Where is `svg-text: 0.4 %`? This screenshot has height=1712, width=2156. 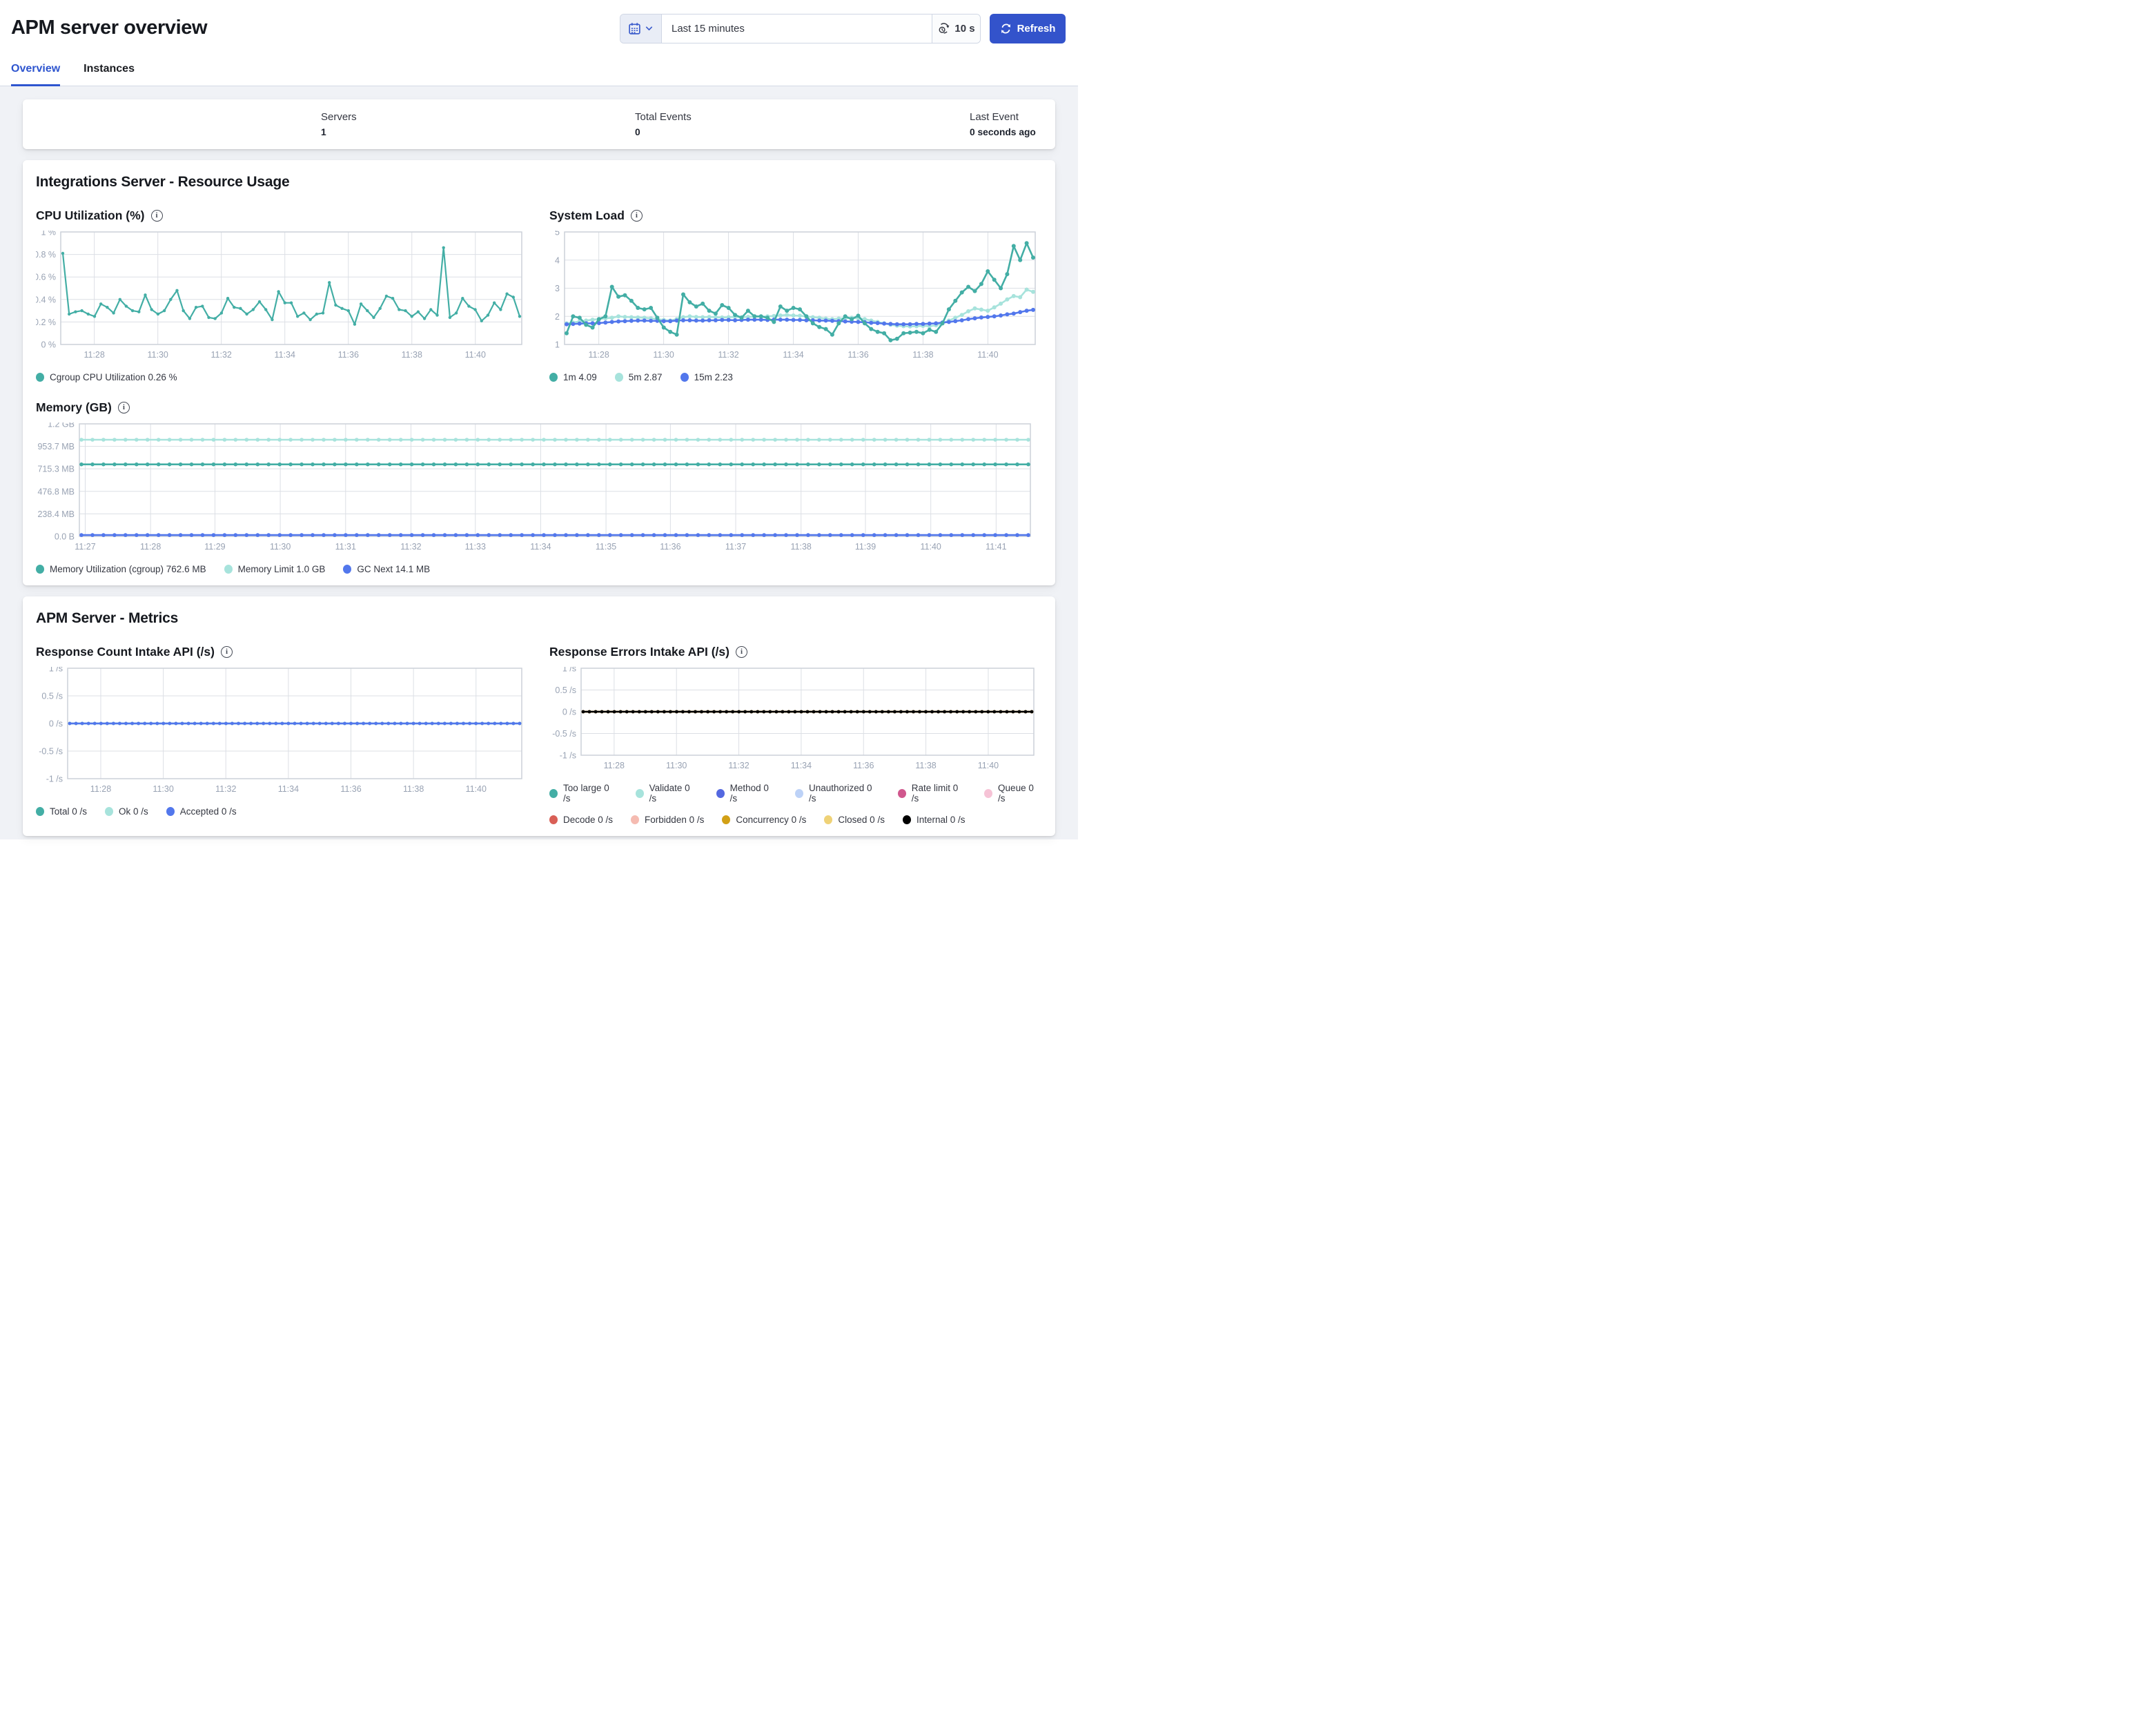 svg-text: 0.4 % is located at coordinates (46, 299).